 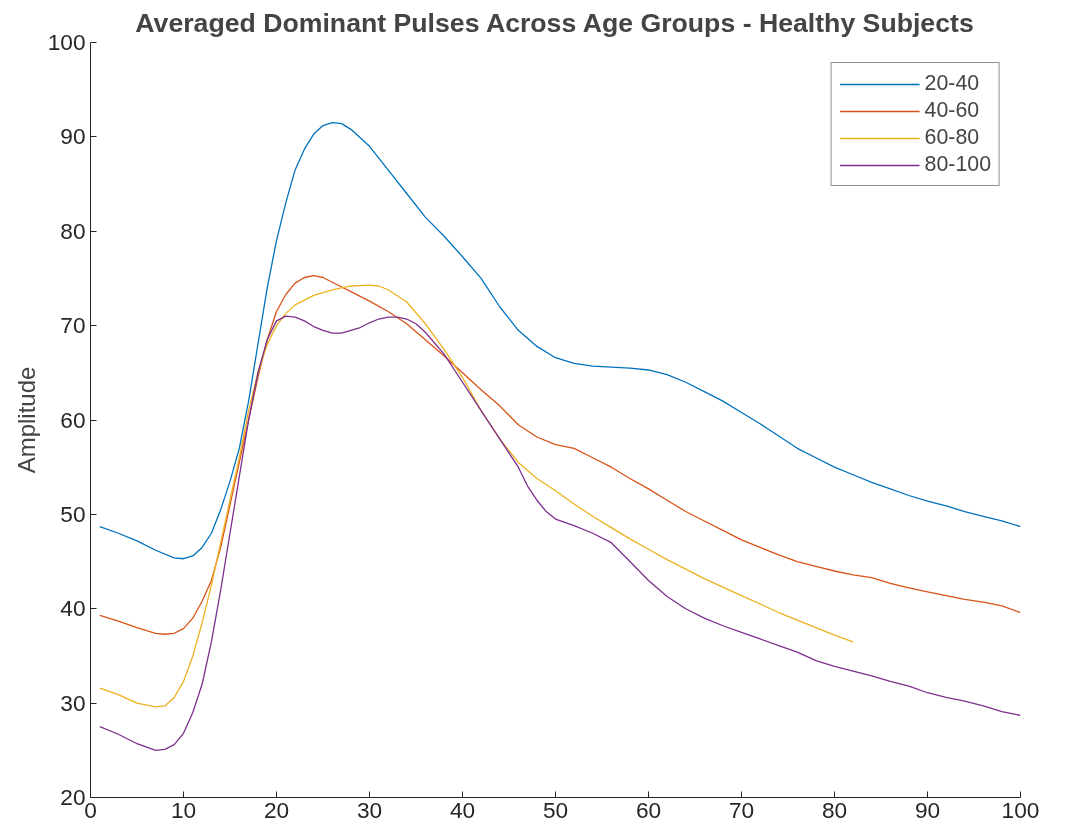 What do you see at coordinates (462, 809) in the screenshot?
I see `x-tick-label: 40` at bounding box center [462, 809].